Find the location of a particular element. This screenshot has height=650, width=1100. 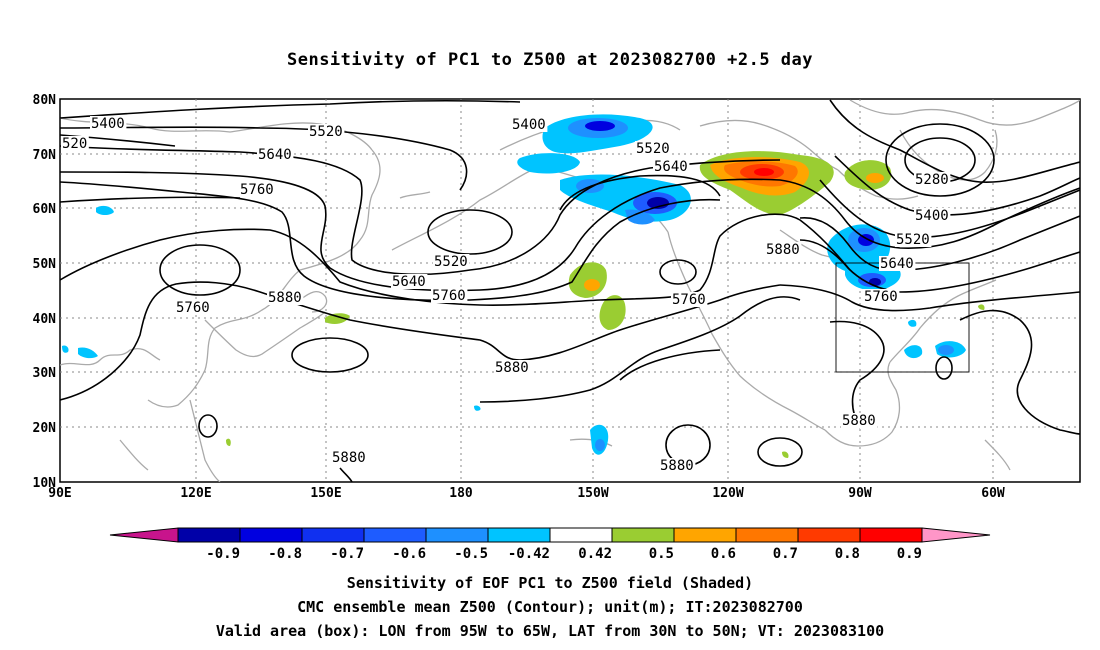

lon-label: 90E is located at coordinates (59, 493).